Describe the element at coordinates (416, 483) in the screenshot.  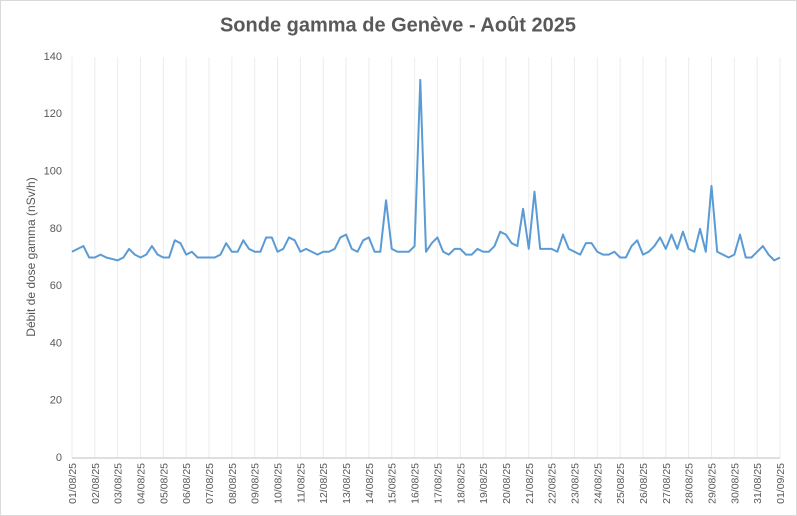
I see `x-tick-label: 16/08/25` at that location.